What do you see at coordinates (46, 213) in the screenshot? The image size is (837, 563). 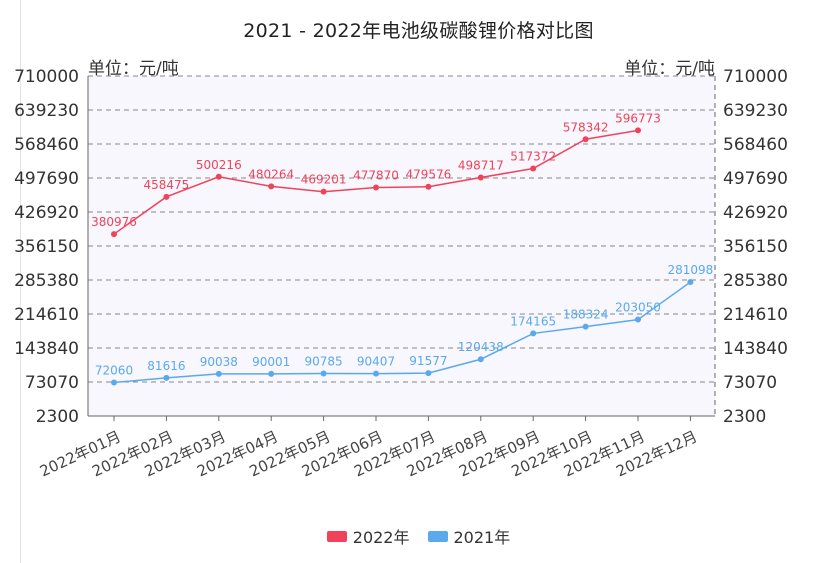 I see `y-tick-left: 426920` at bounding box center [46, 213].